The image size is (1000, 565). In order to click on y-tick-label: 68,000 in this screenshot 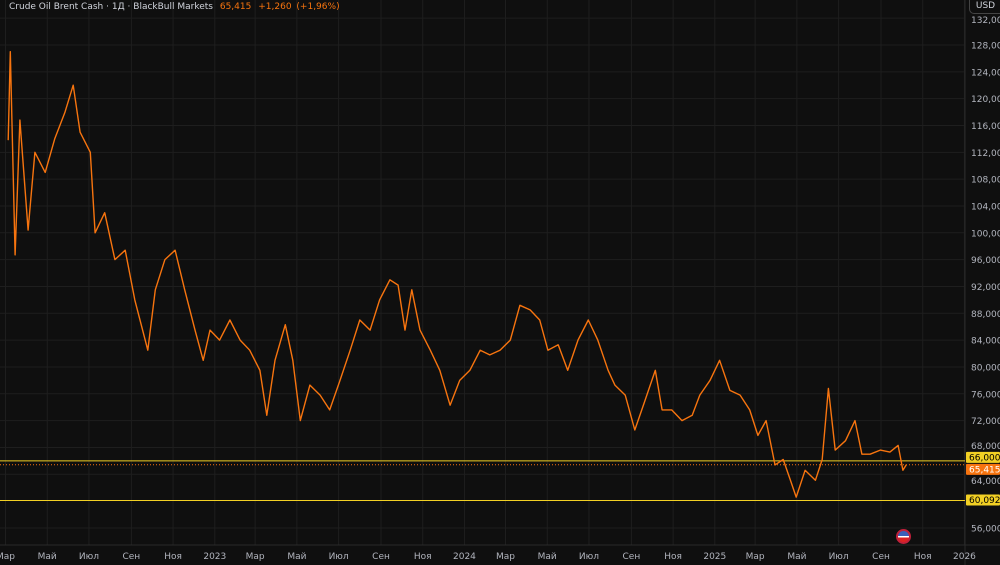, I will do `click(985, 447)`.